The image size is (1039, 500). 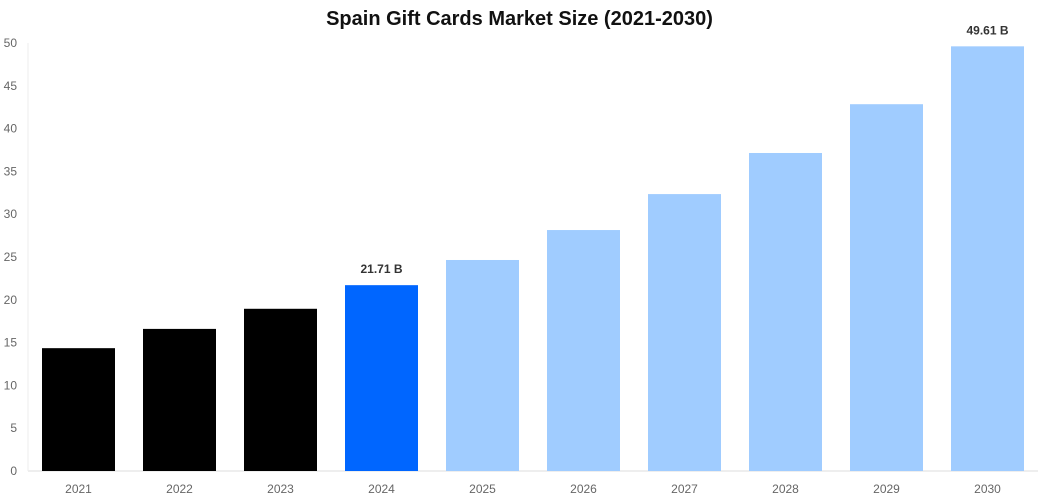 What do you see at coordinates (11, 43) in the screenshot?
I see `y-tick-label: 50` at bounding box center [11, 43].